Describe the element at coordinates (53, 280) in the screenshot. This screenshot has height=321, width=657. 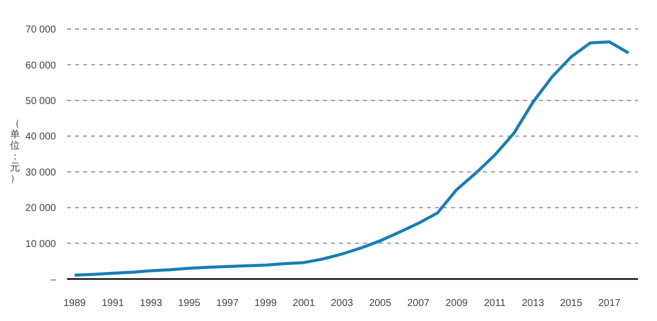
I see `y-tick-label: –` at that location.